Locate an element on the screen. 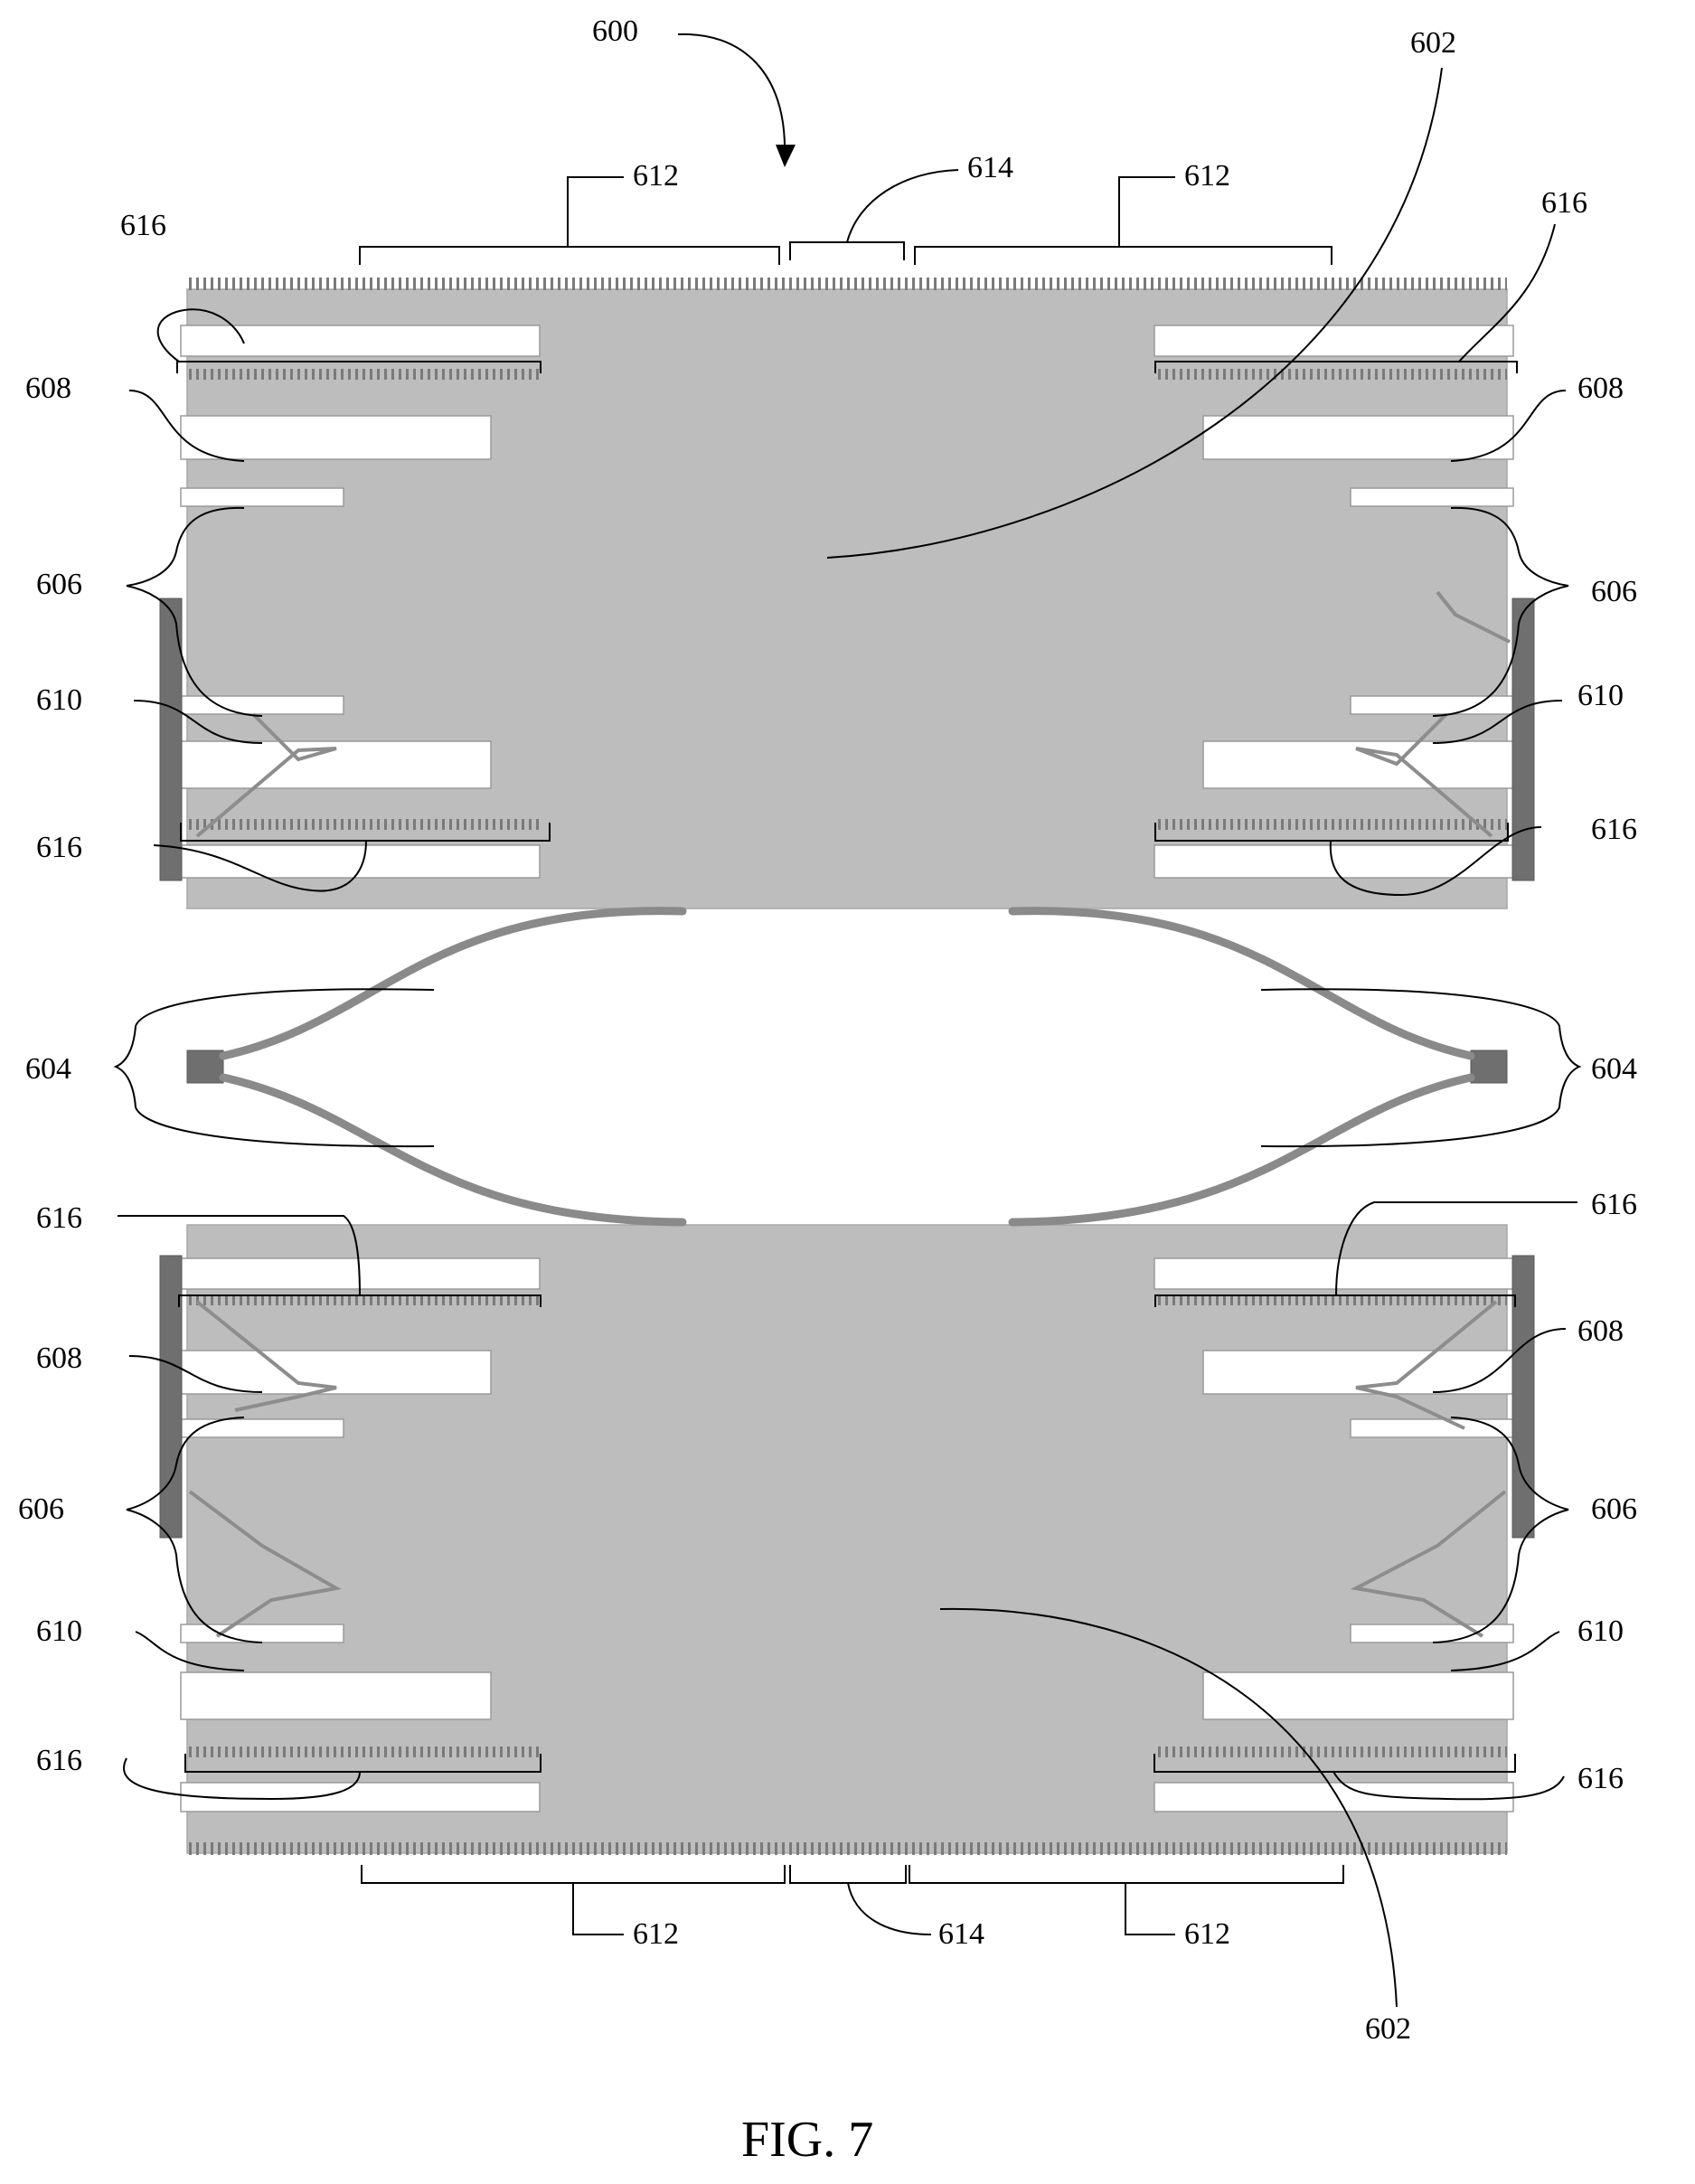  slot-br-616b is located at coordinates (1334, 1797).